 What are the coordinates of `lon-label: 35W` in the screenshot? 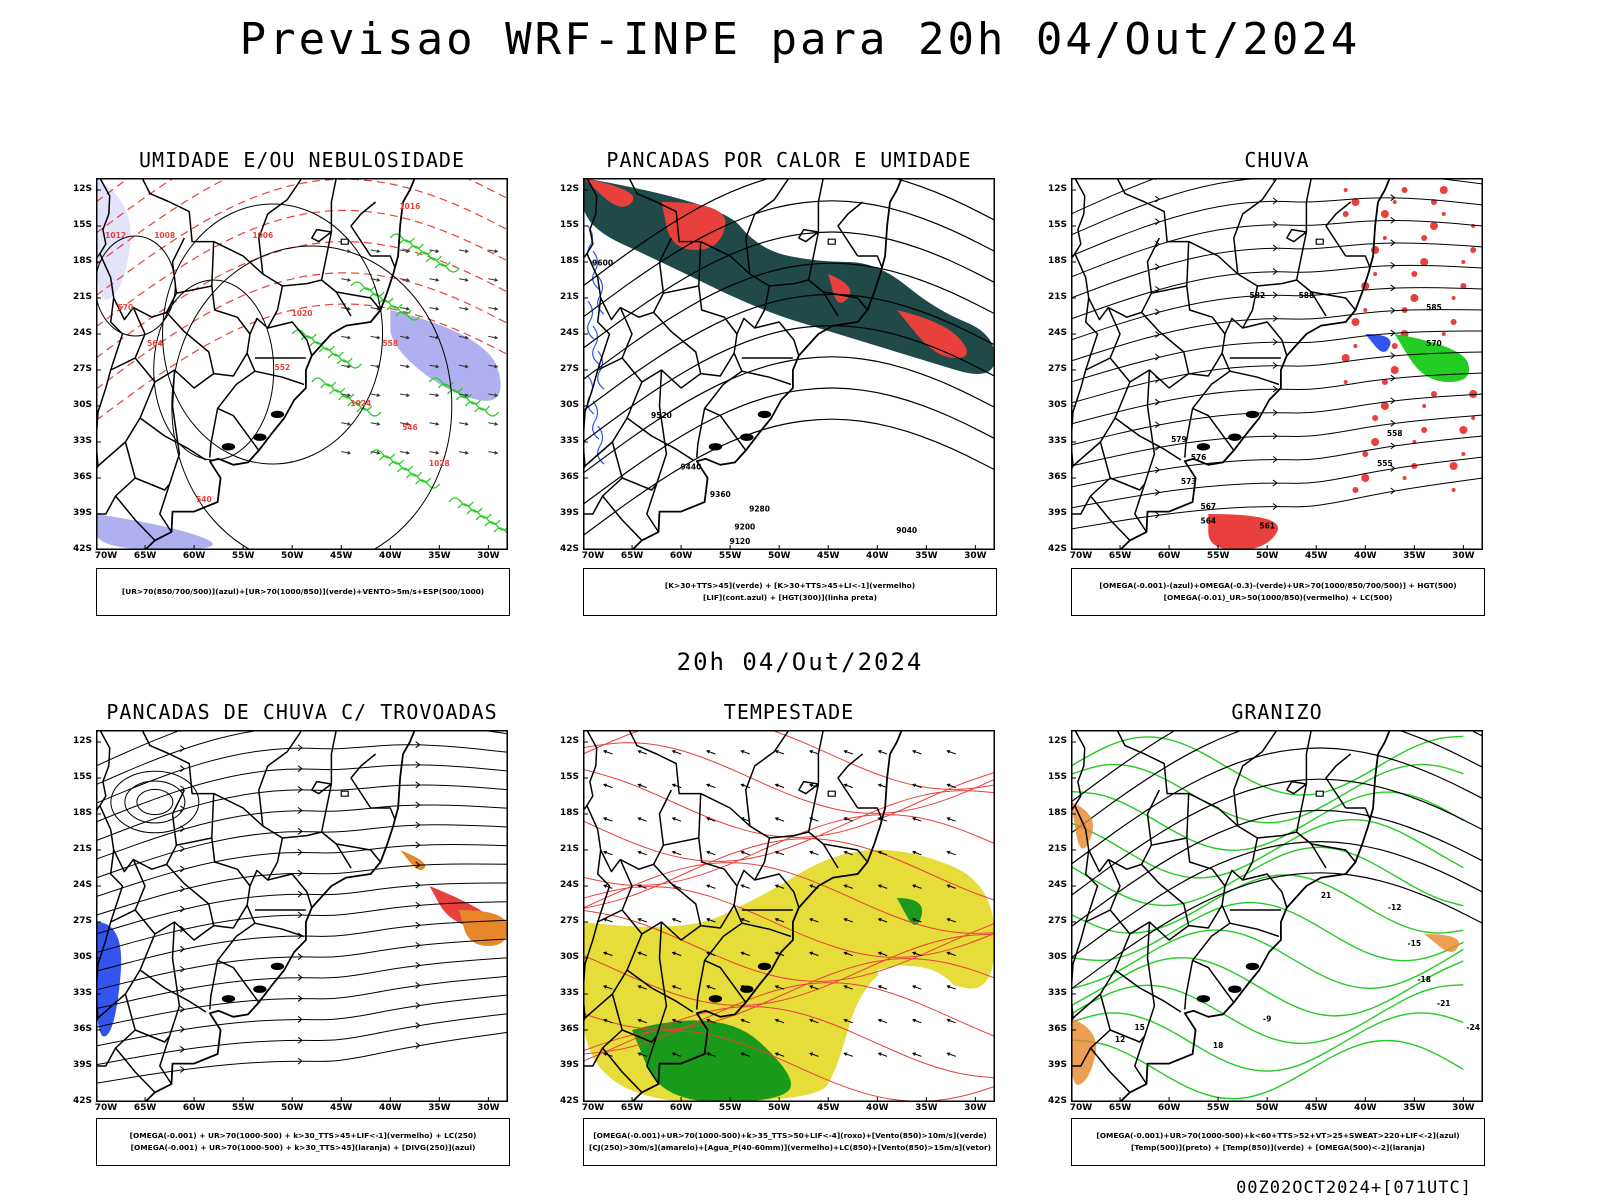 It's located at (926, 556).